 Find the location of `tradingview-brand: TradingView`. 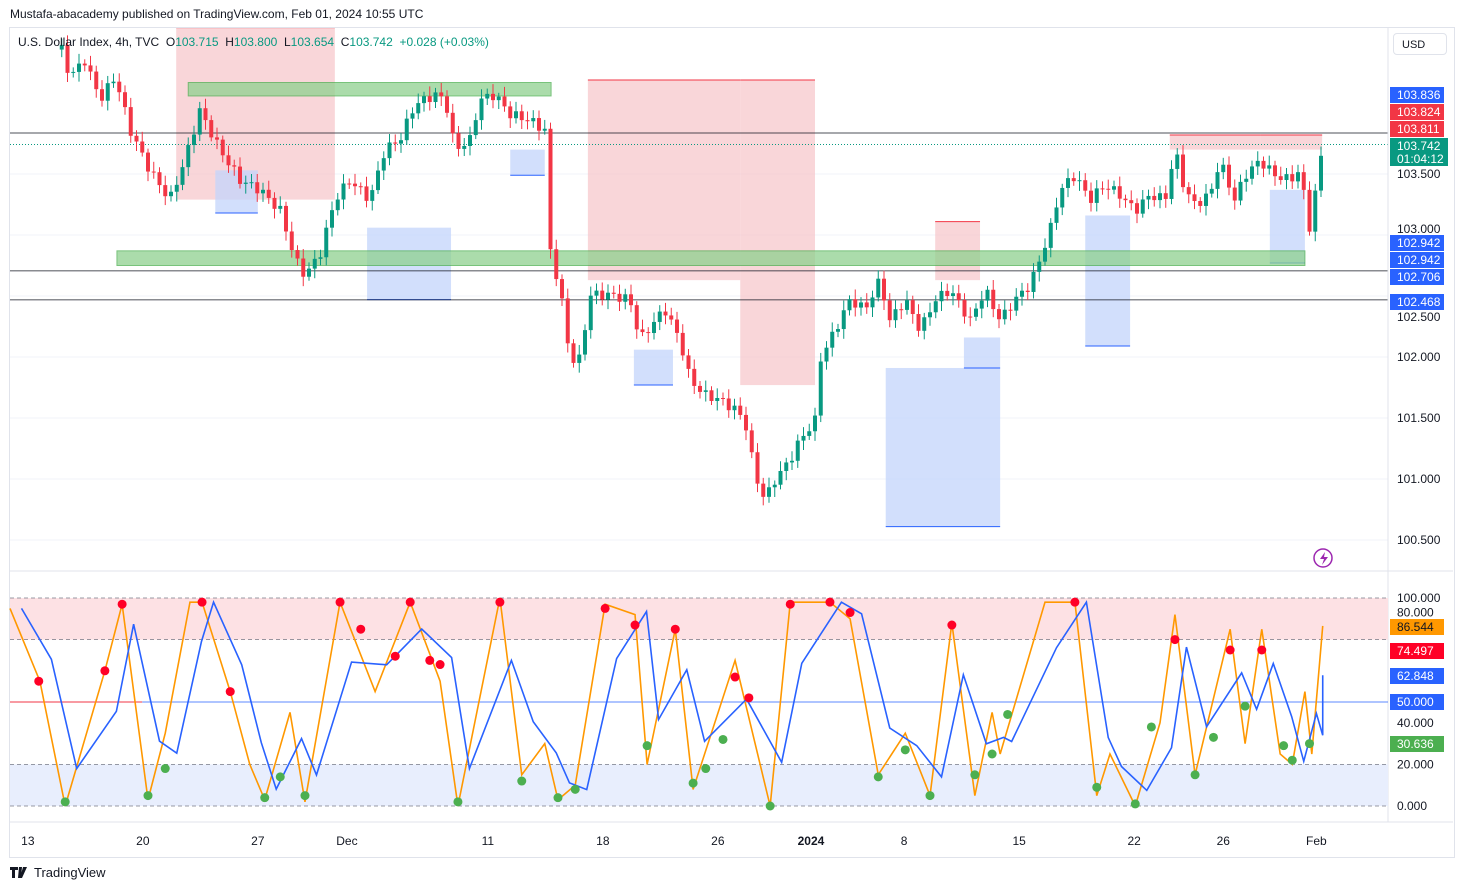

tradingview-brand: TradingView is located at coordinates (70, 872).